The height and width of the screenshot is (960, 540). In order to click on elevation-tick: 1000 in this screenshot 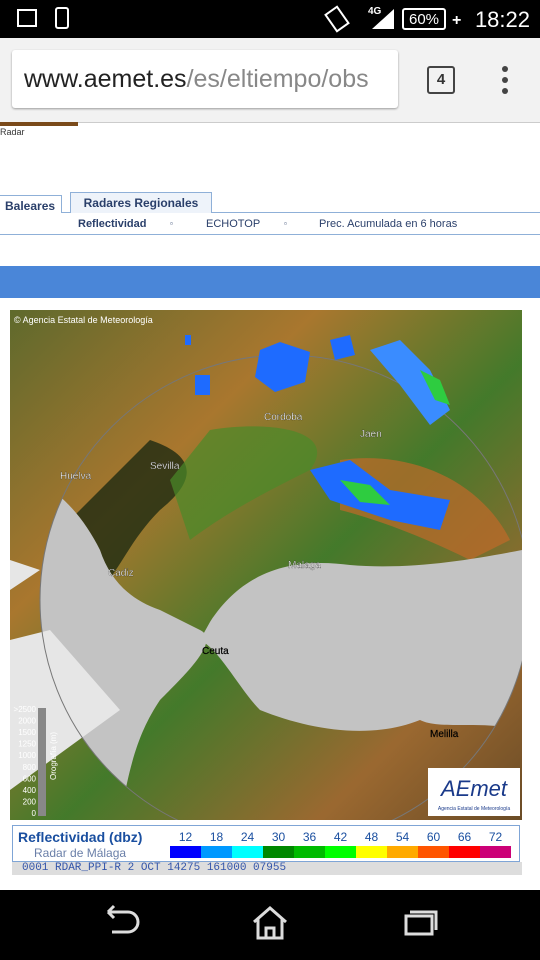, I will do `click(27, 755)`.